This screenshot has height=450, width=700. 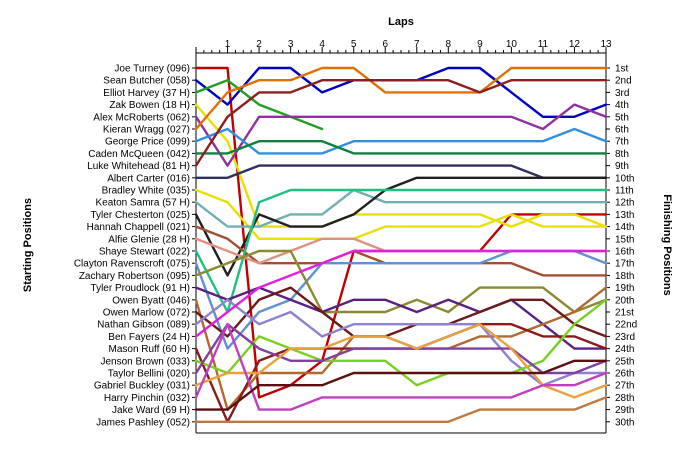 What do you see at coordinates (322, 44) in the screenshot?
I see `lap-tick-label: 4` at bounding box center [322, 44].